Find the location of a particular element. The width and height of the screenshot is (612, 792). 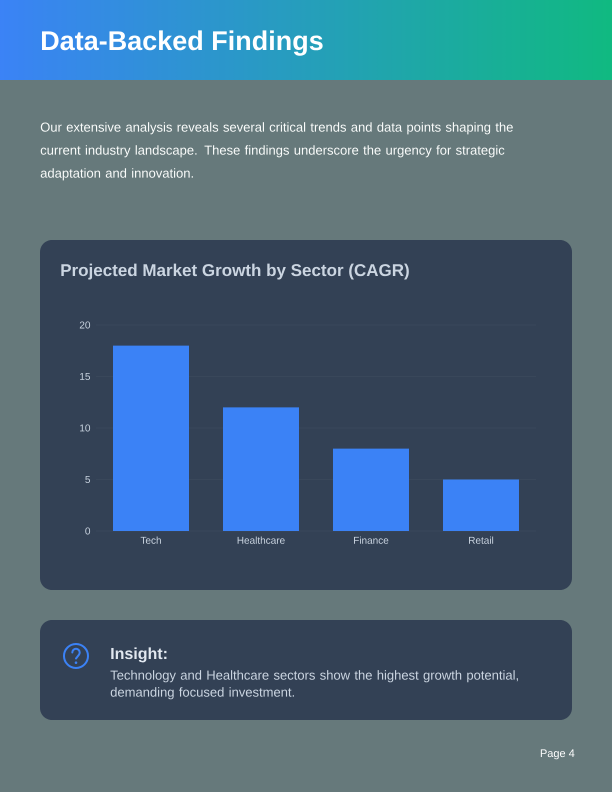

y-tick-label: 0 is located at coordinates (87, 531).